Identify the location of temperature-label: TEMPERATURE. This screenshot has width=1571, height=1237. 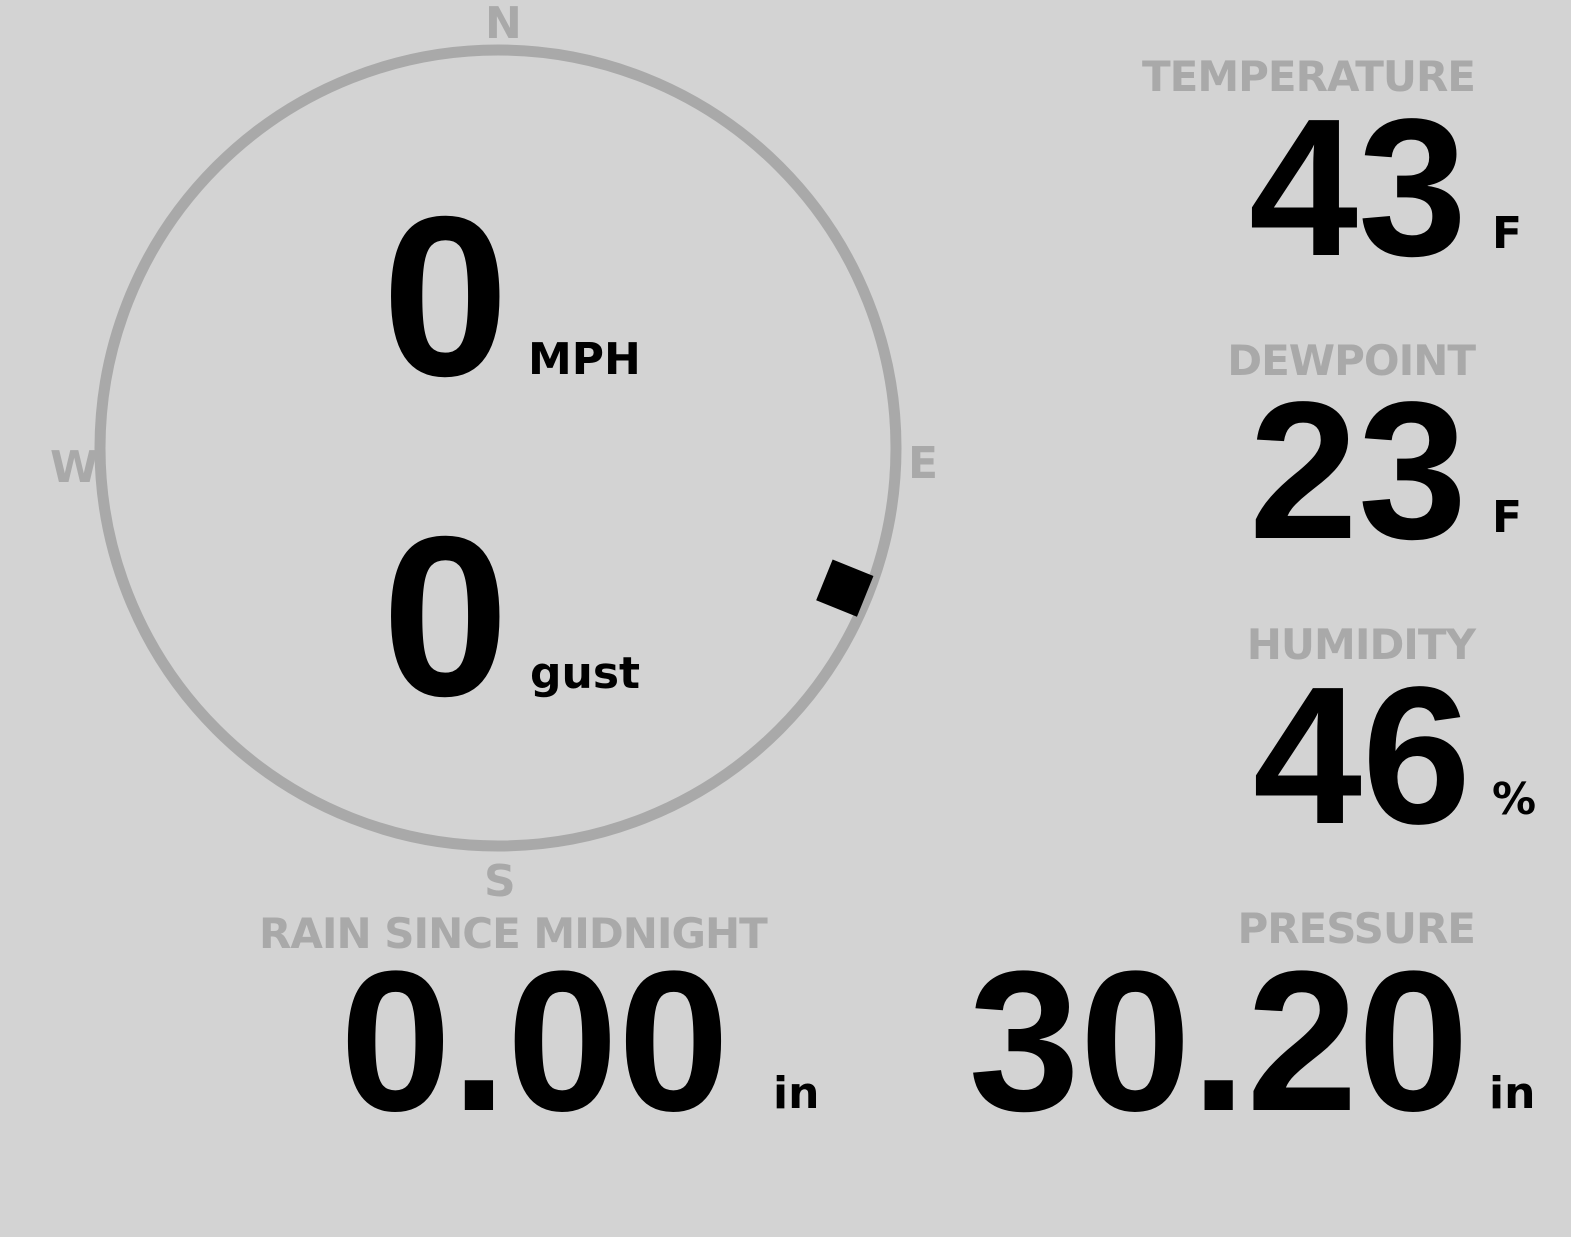
(1309, 76).